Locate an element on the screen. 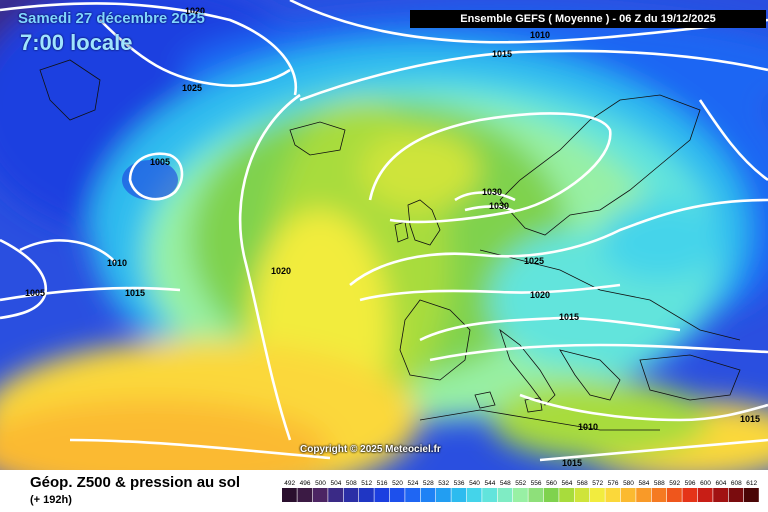 The image size is (768, 512). lead-time: (+ 192h) is located at coordinates (51, 500).